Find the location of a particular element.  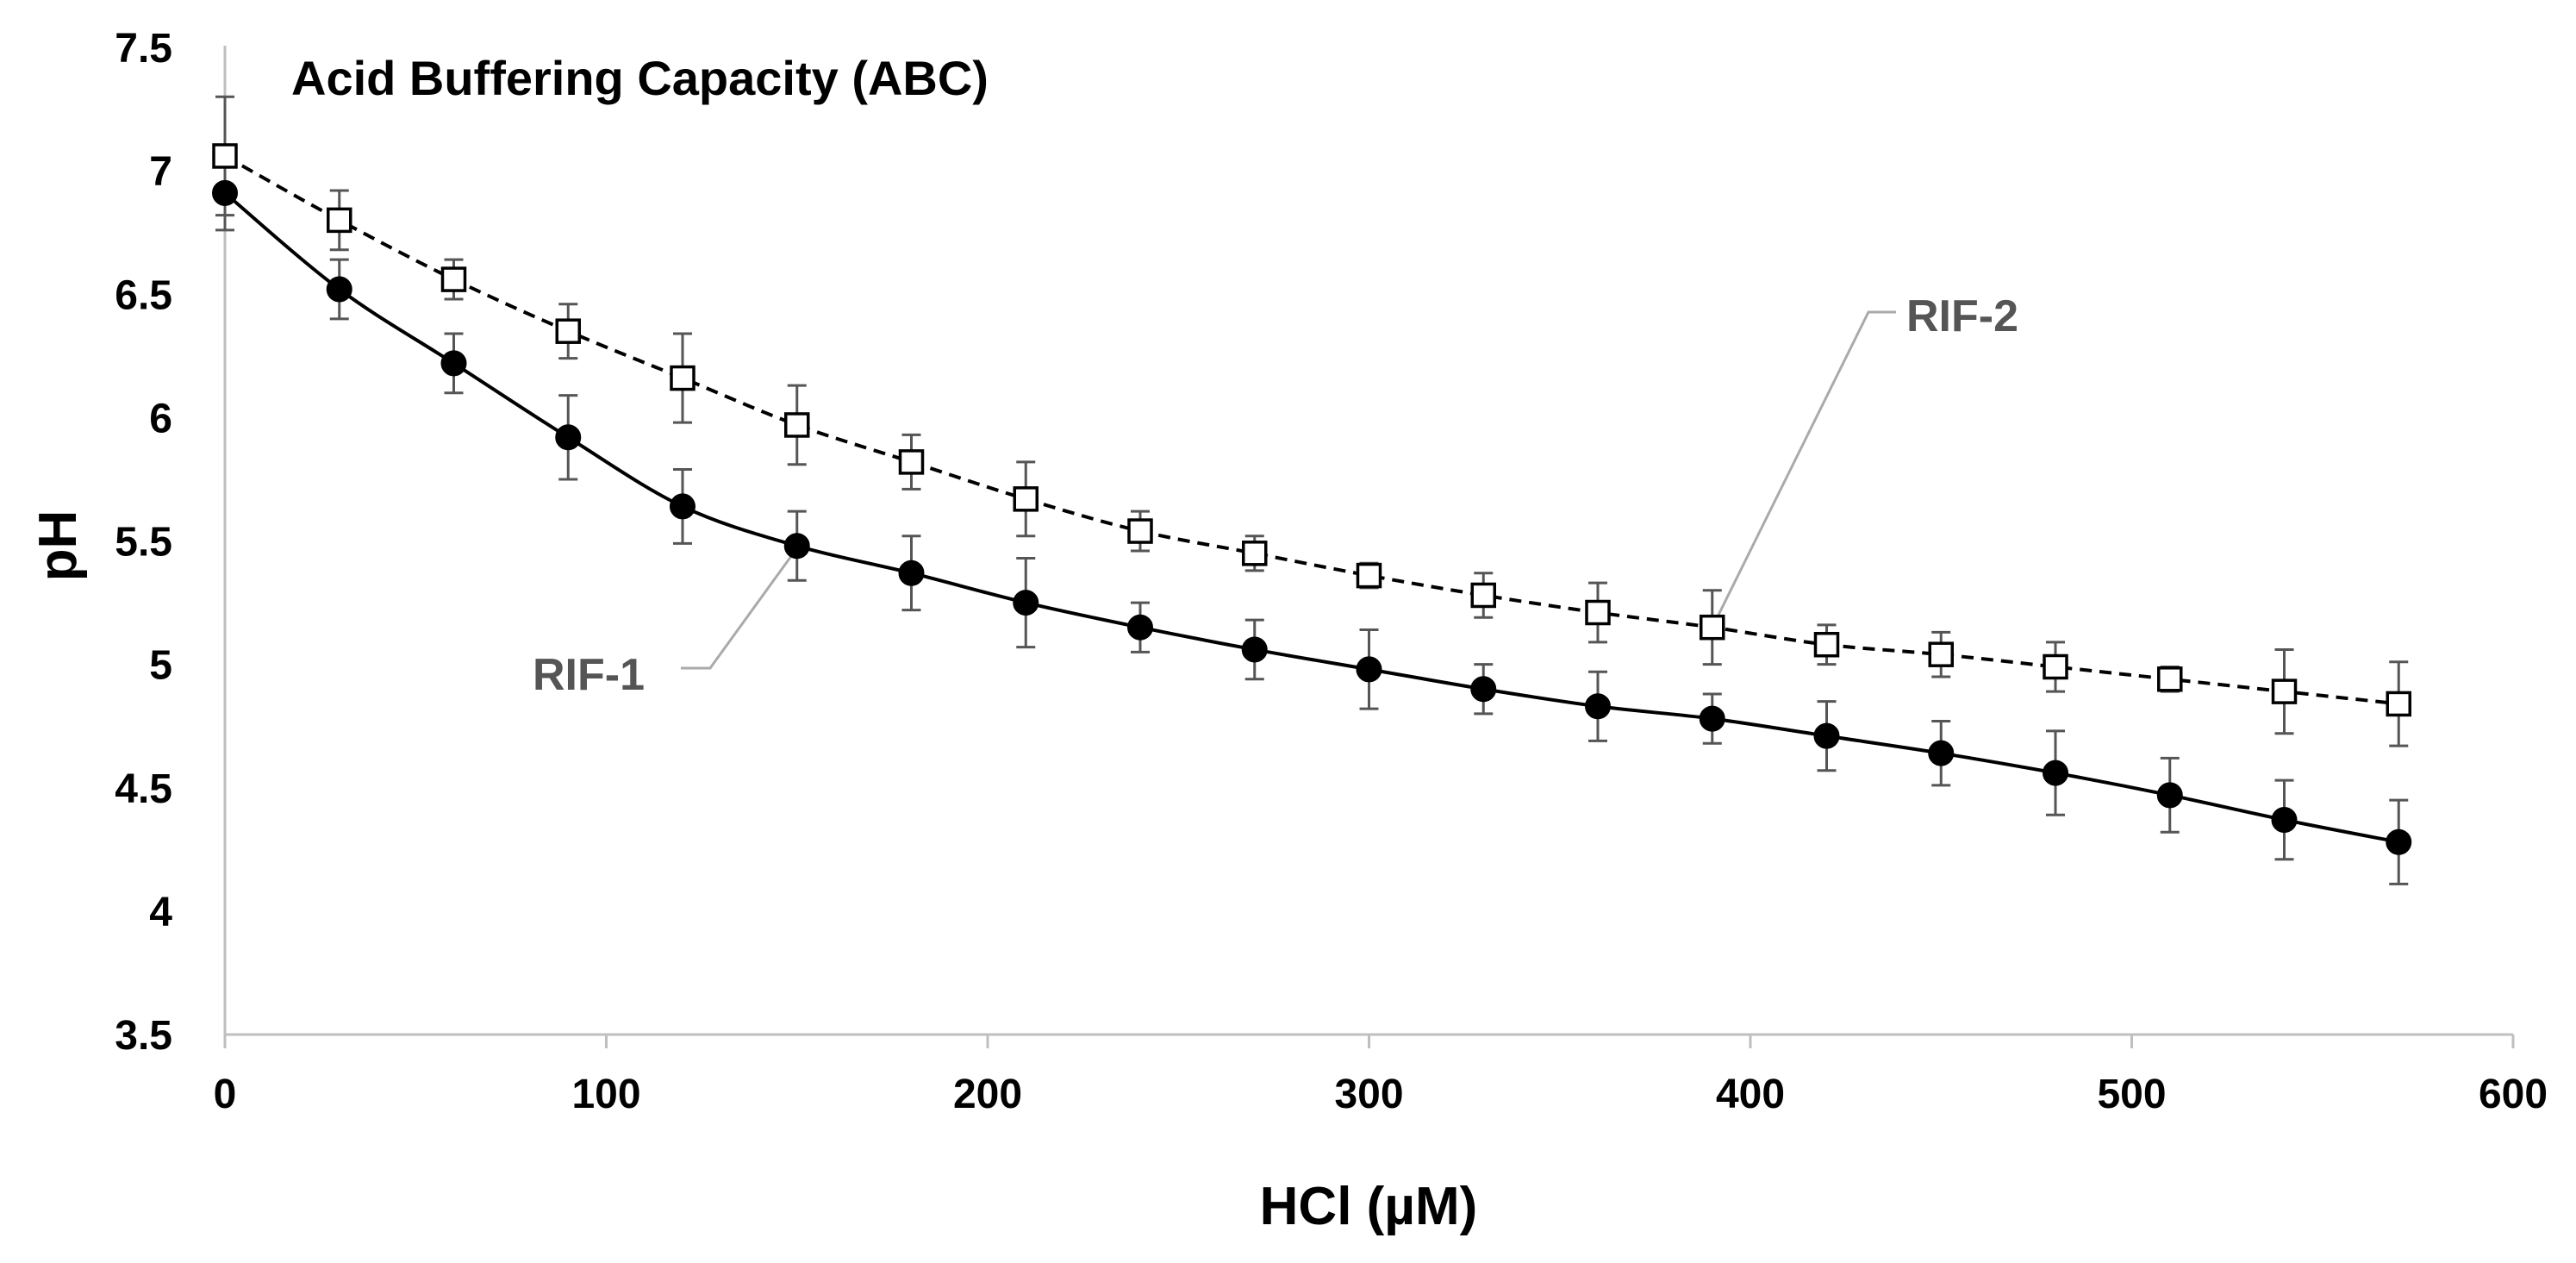

x-axis-title: HCl (µM) is located at coordinates (1369, 1207).